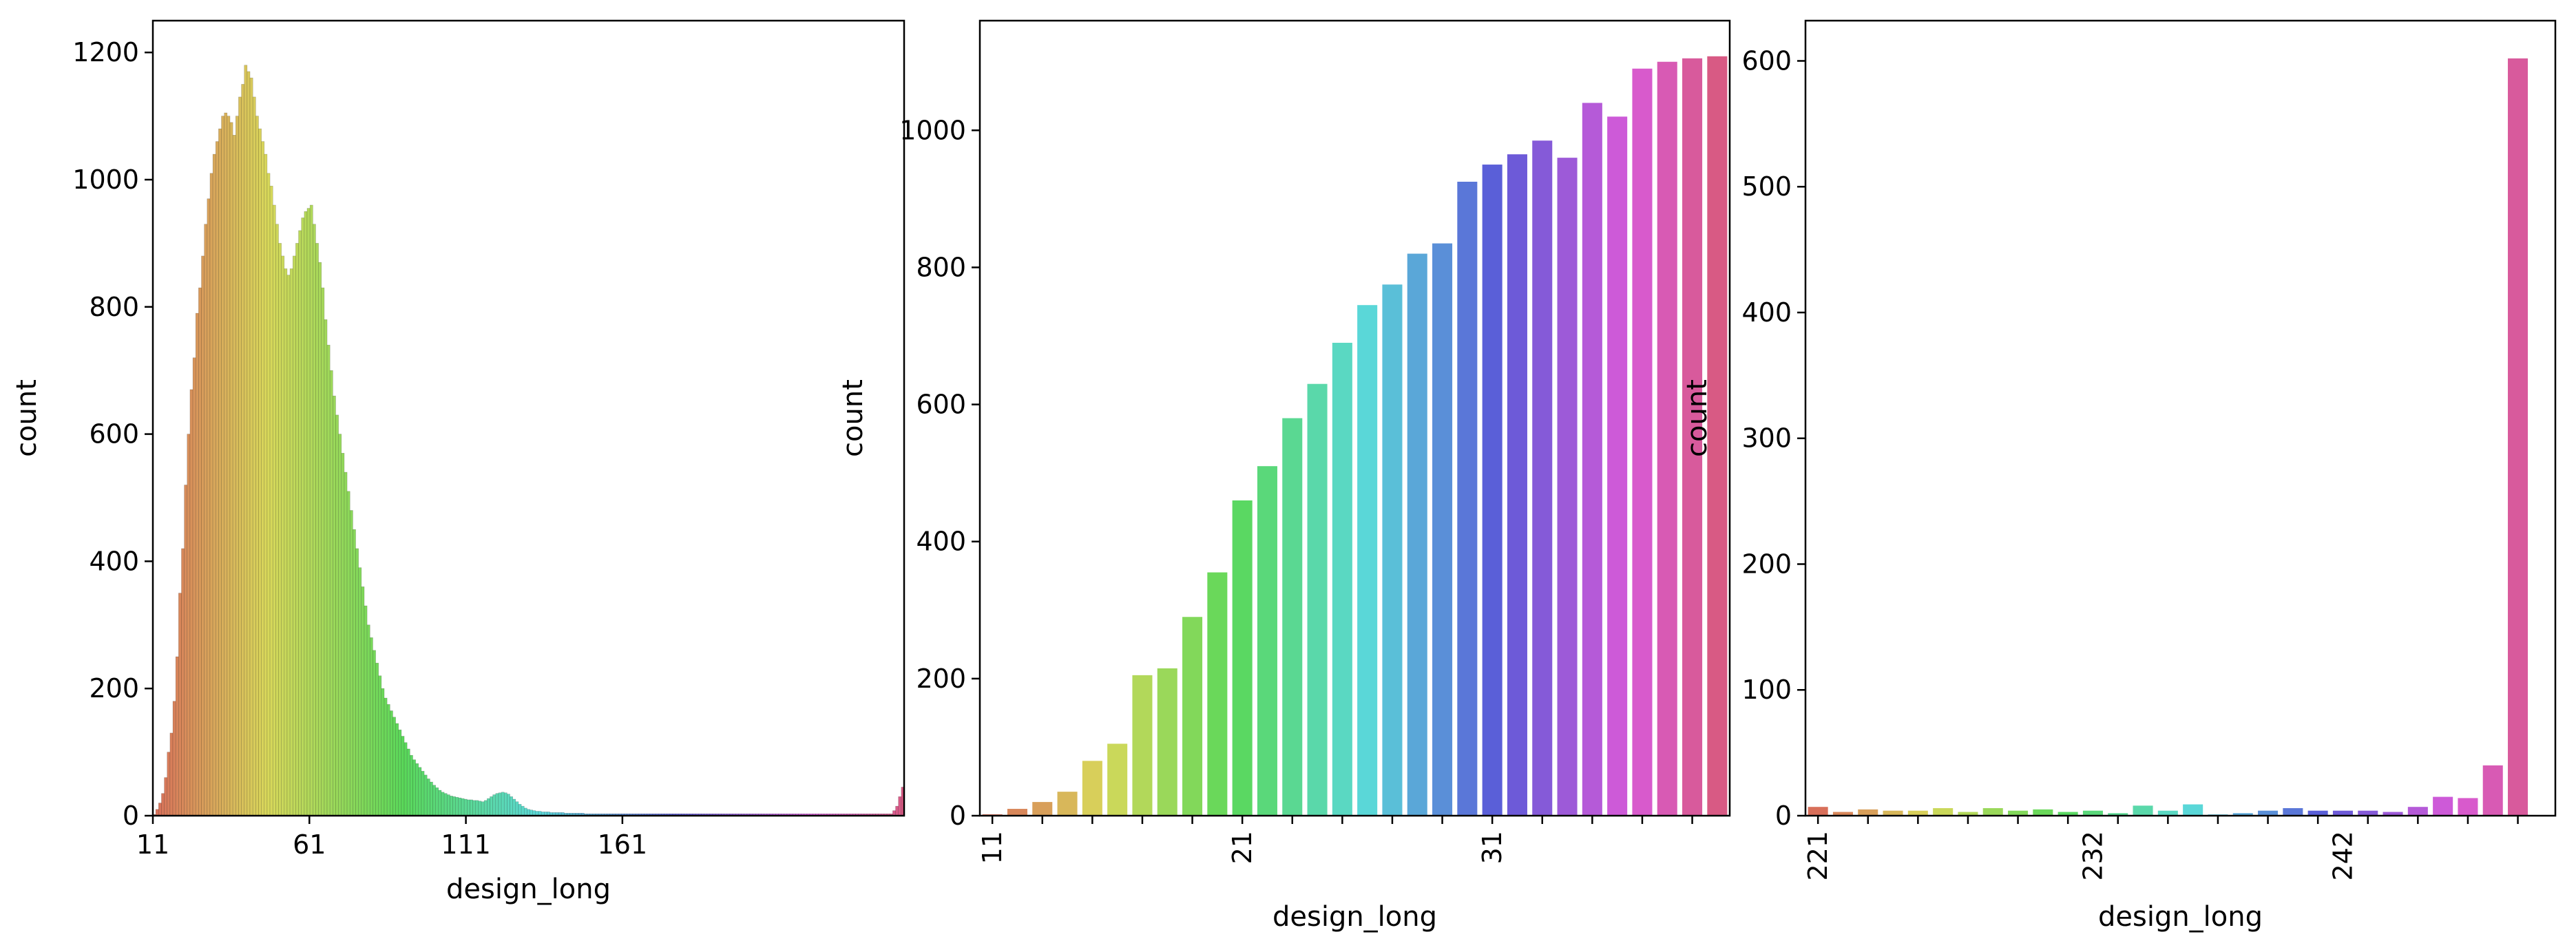  Describe the element at coordinates (1766, 690) in the screenshot. I see `y-tick-label: 100` at that location.